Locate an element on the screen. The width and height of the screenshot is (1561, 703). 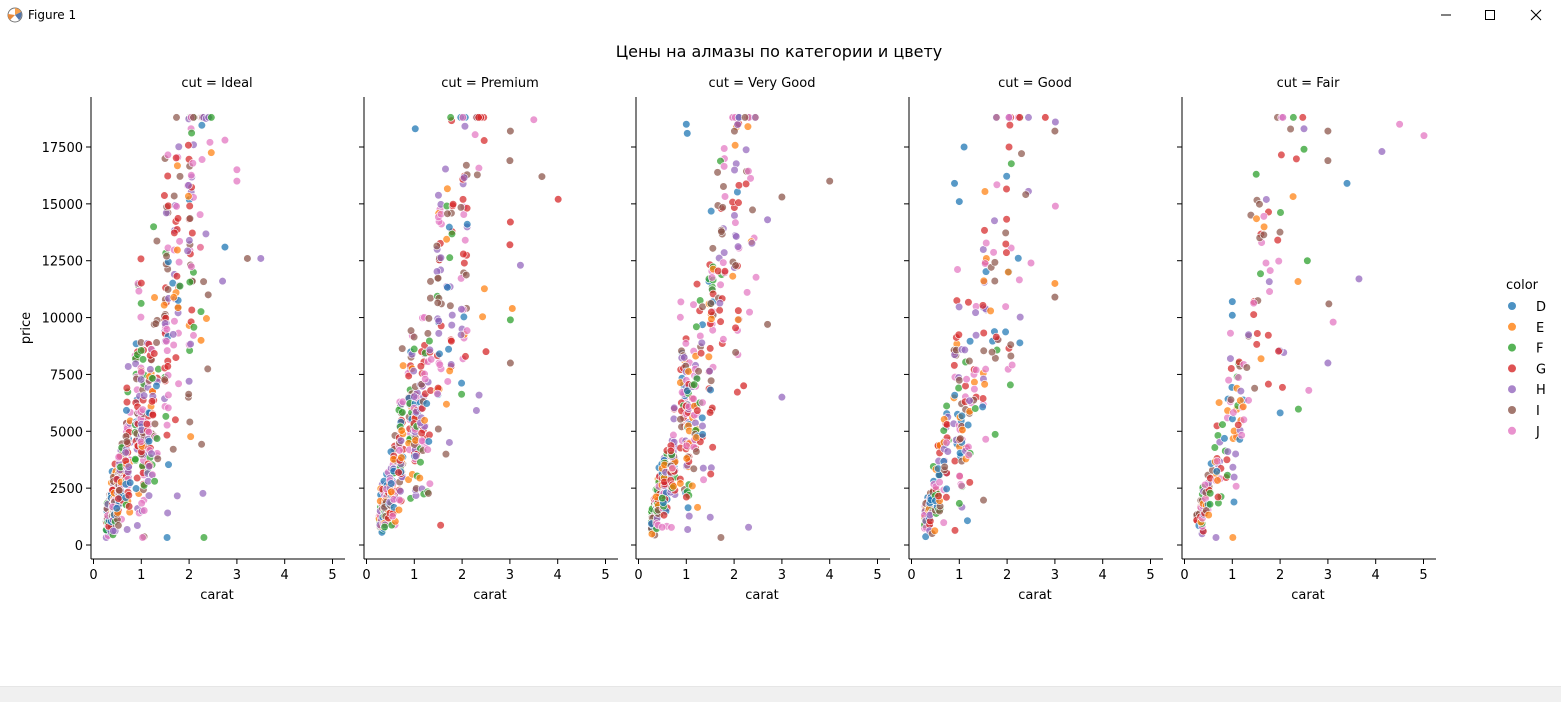
legend-marker-J is located at coordinates (1512, 430).